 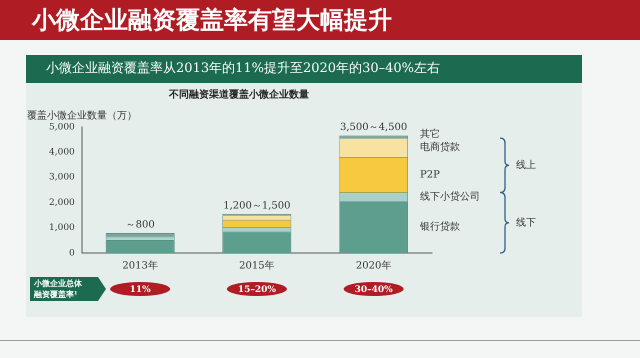 What do you see at coordinates (81, 116) in the screenshot?
I see `y-axis-title: 覆盖小微企业数量（万）` at bounding box center [81, 116].